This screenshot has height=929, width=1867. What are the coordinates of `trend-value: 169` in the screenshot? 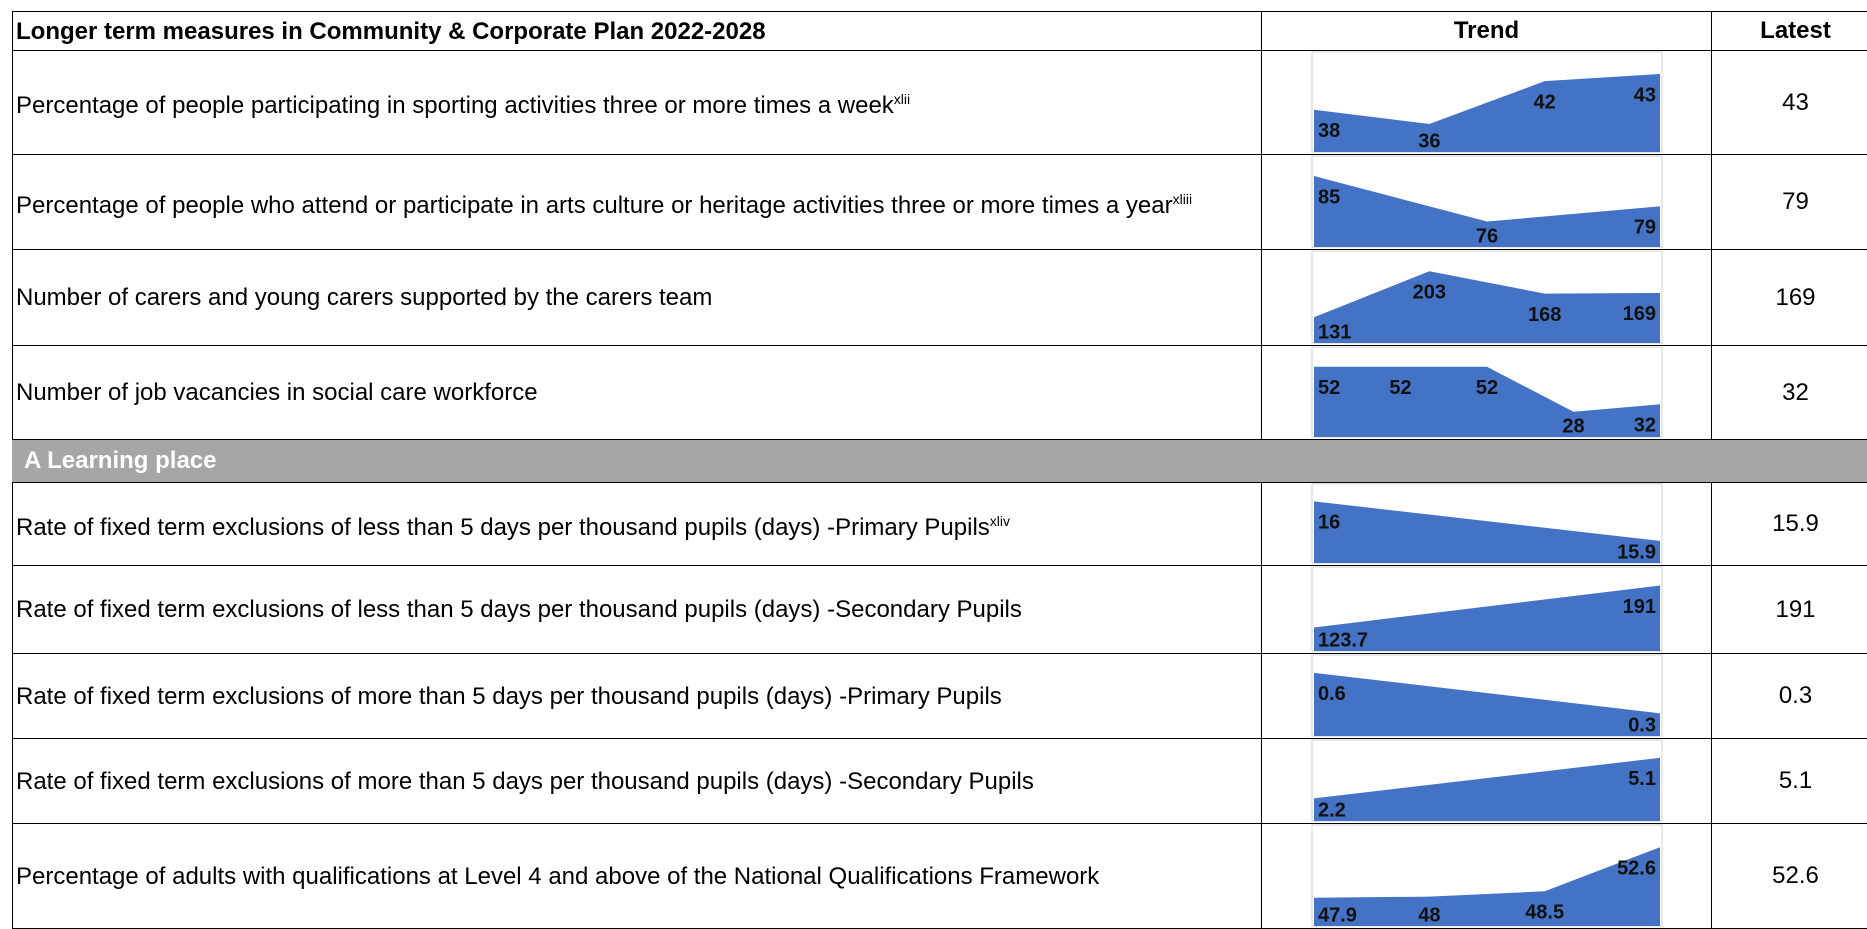 It's located at (1639, 314).